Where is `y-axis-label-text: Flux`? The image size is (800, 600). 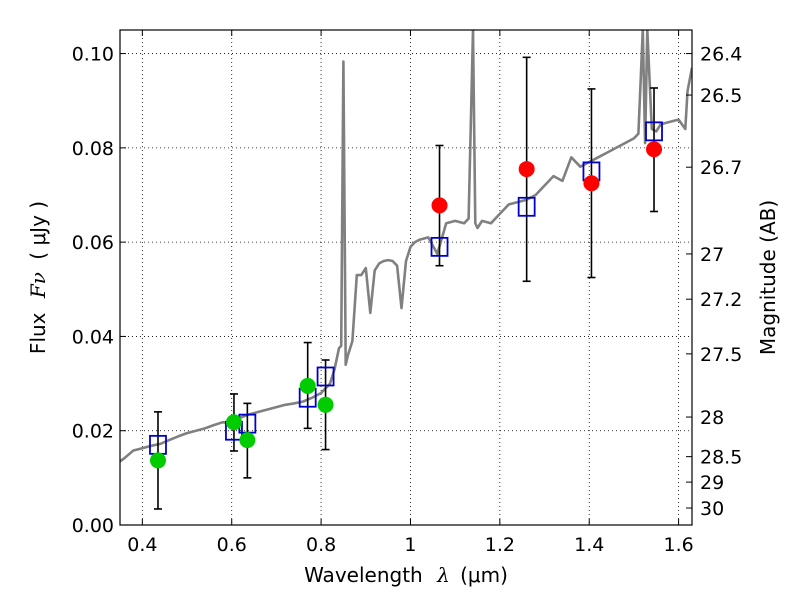 y-axis-label-text: Flux is located at coordinates (38, 333).